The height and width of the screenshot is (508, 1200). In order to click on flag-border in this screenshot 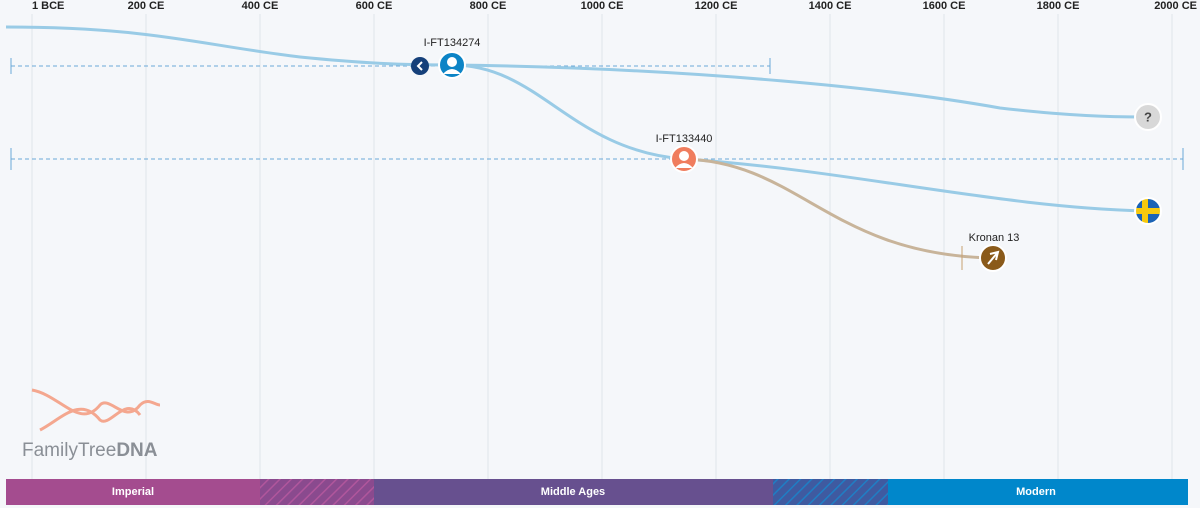, I will do `click(1148, 211)`.